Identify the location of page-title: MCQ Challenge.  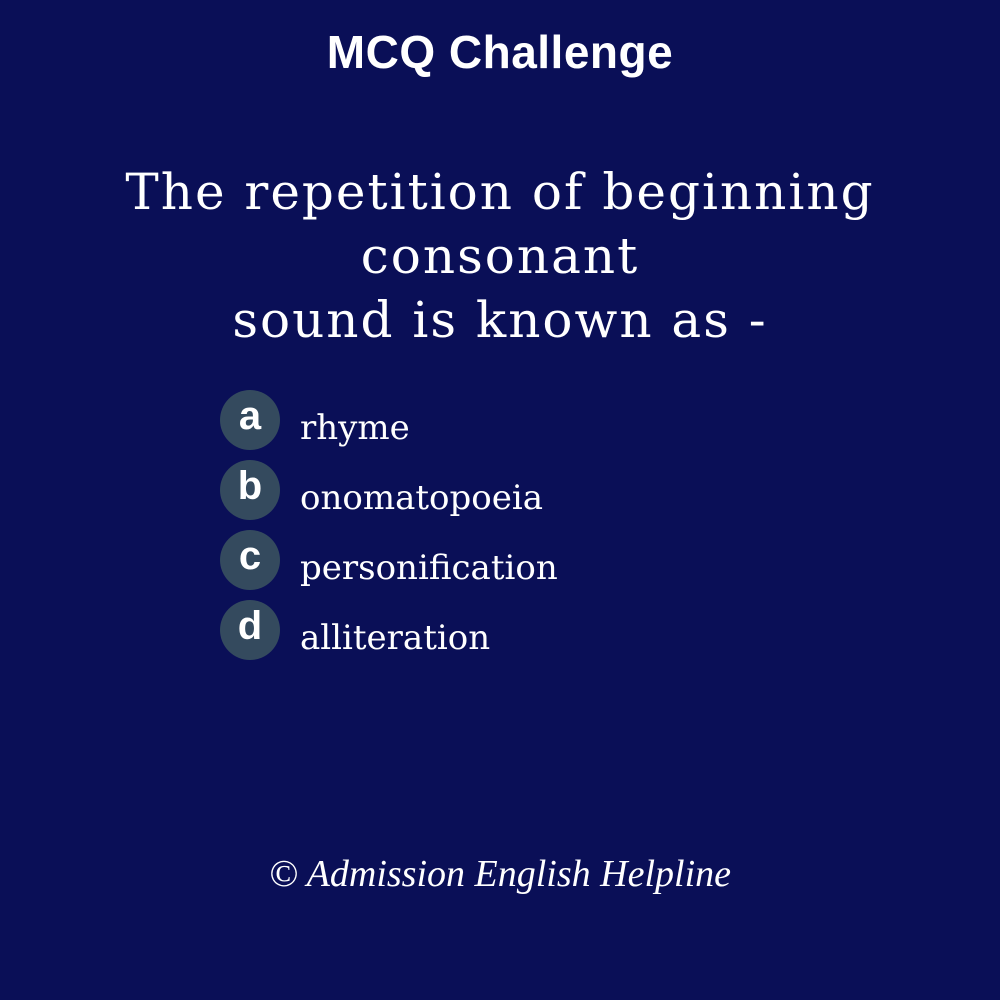
(500, 52).